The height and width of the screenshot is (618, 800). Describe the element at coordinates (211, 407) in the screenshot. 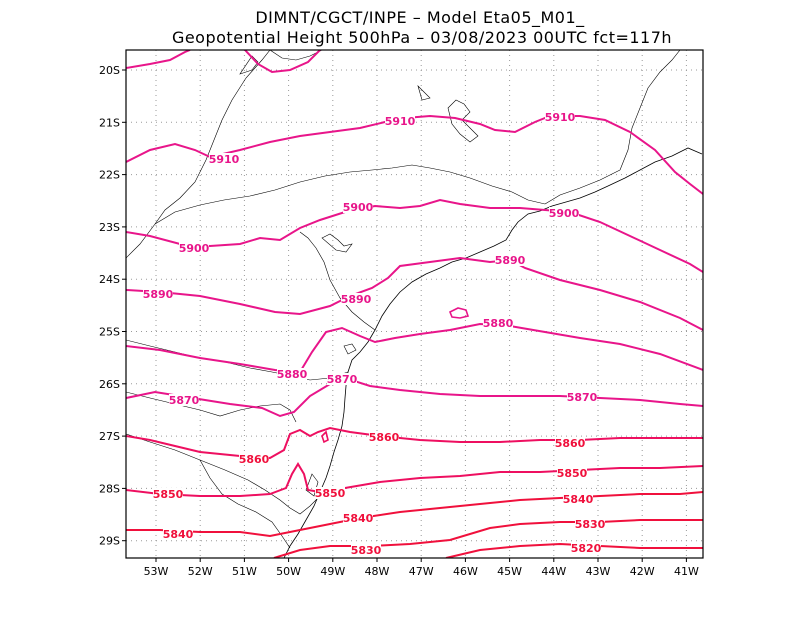

I see `border-argentina` at that location.